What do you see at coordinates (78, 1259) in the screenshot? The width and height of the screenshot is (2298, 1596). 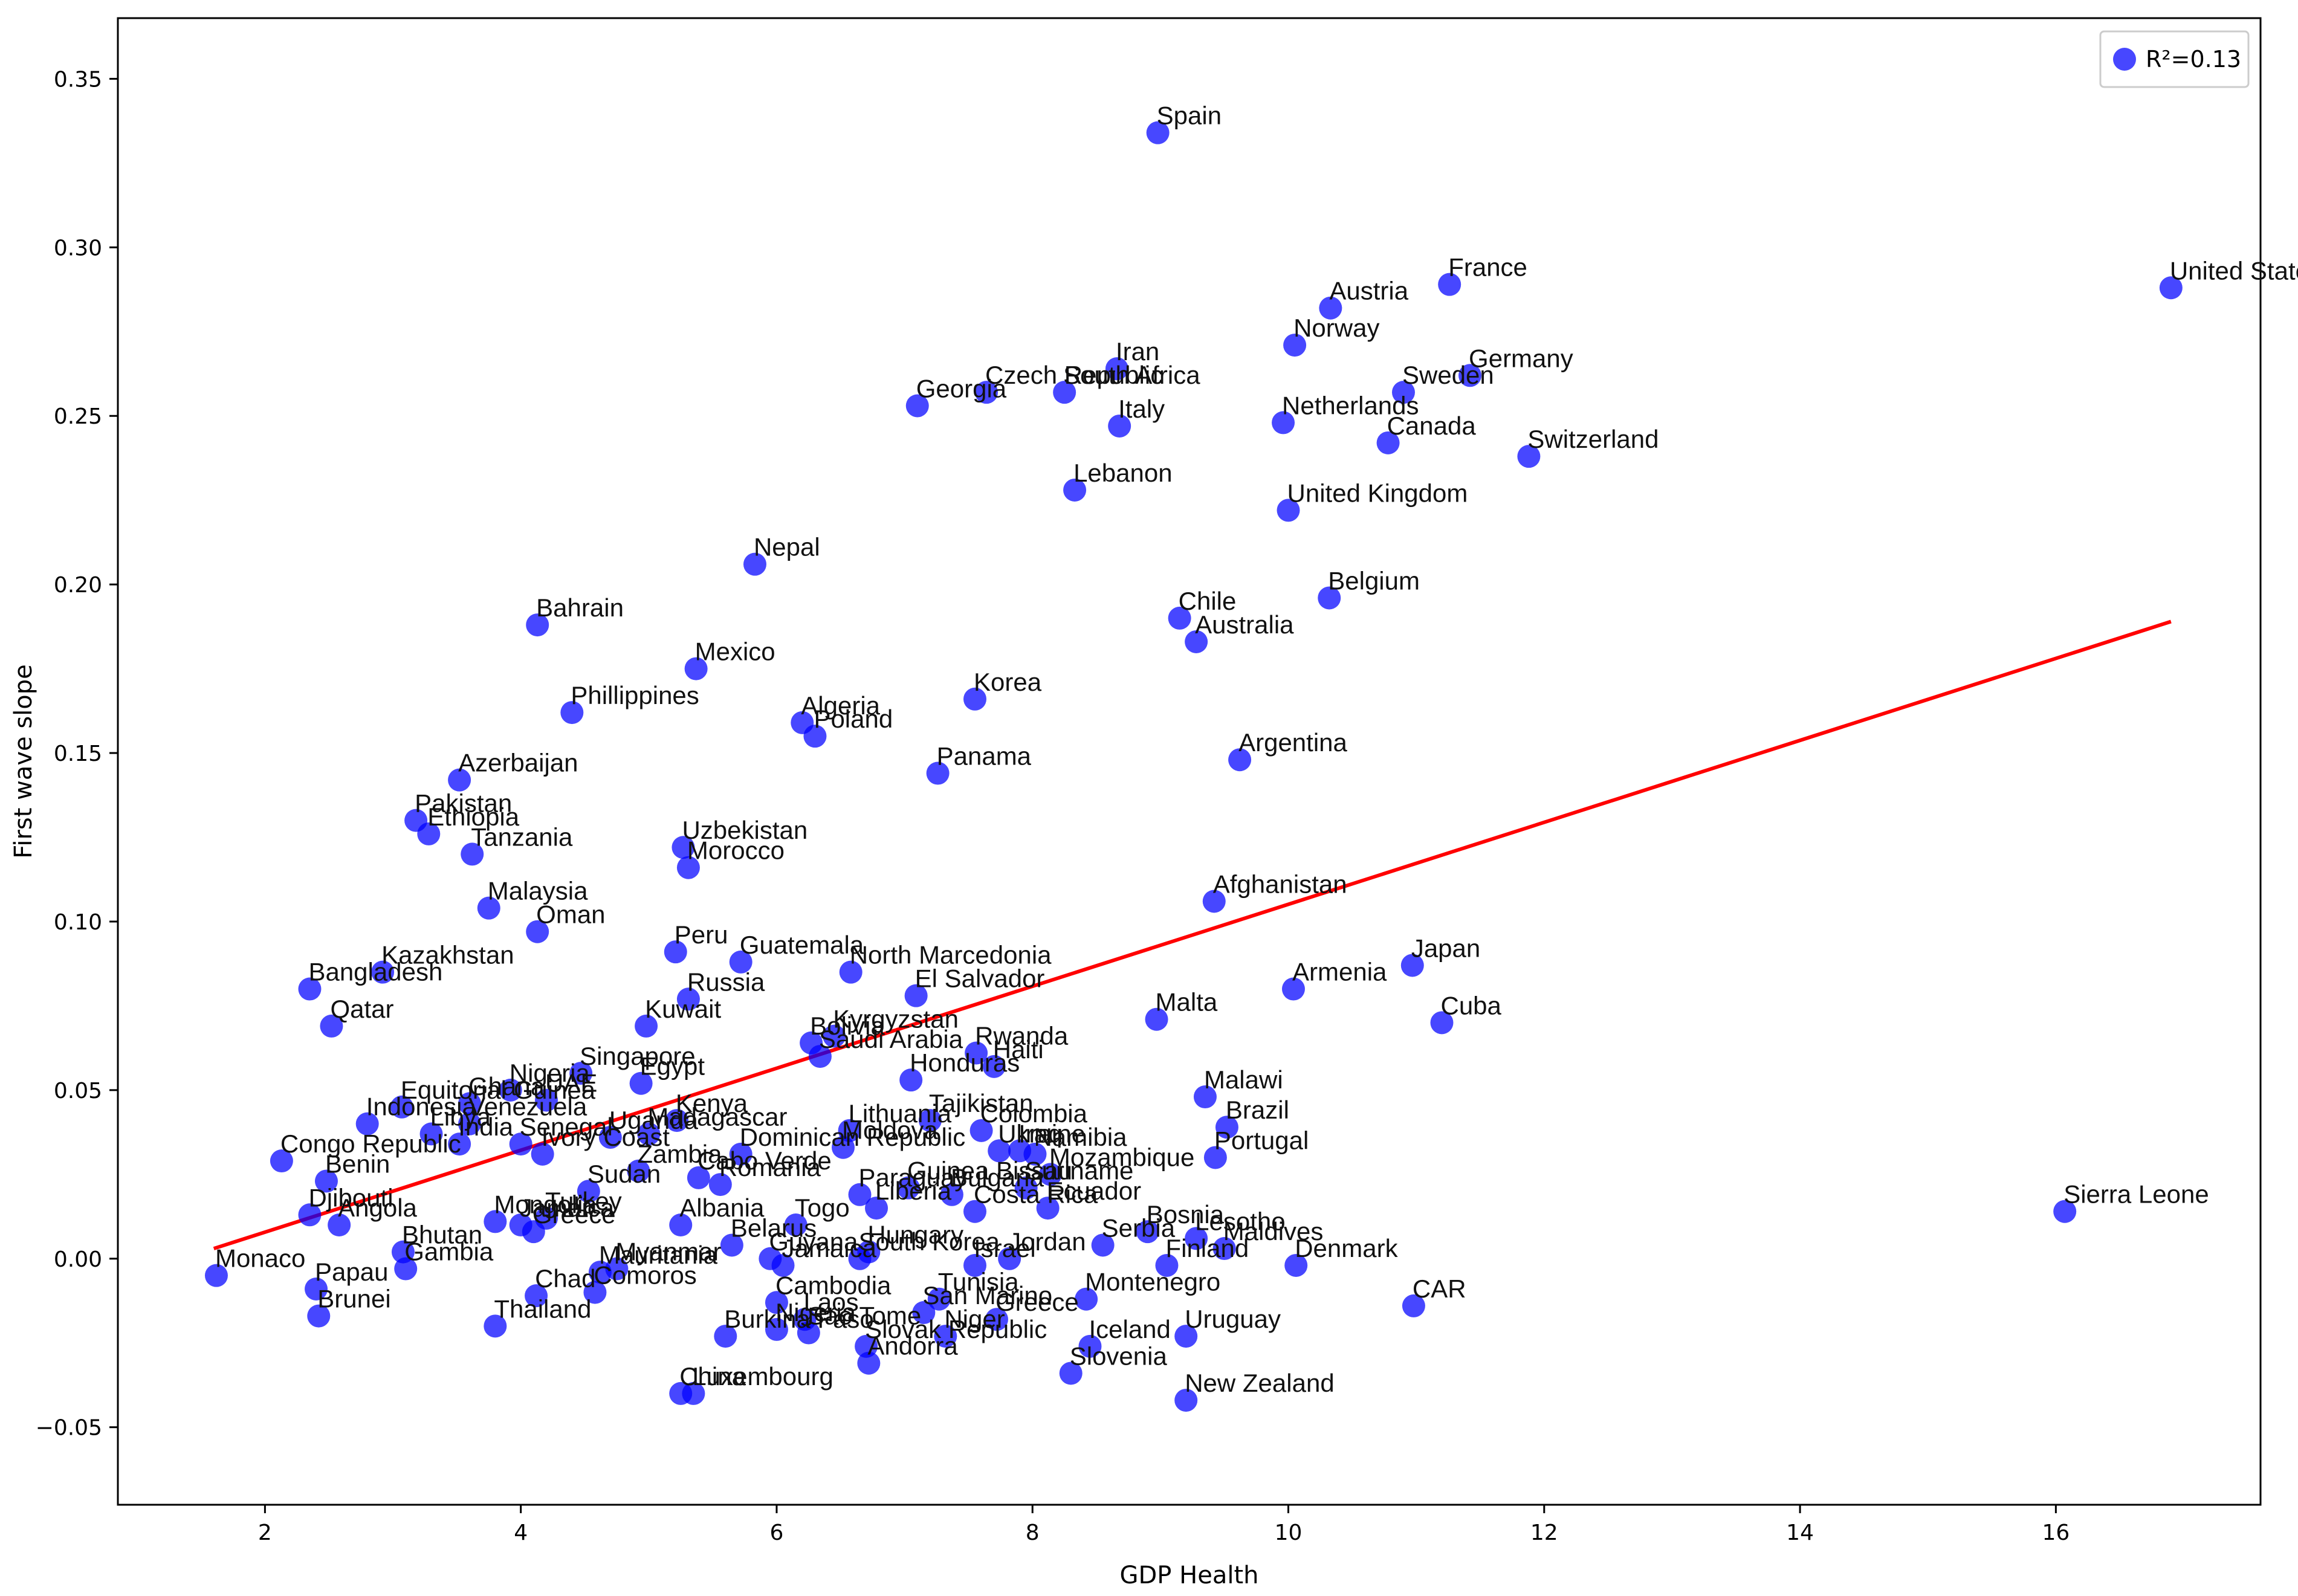 I see `y-tick-label: 0.00` at bounding box center [78, 1259].